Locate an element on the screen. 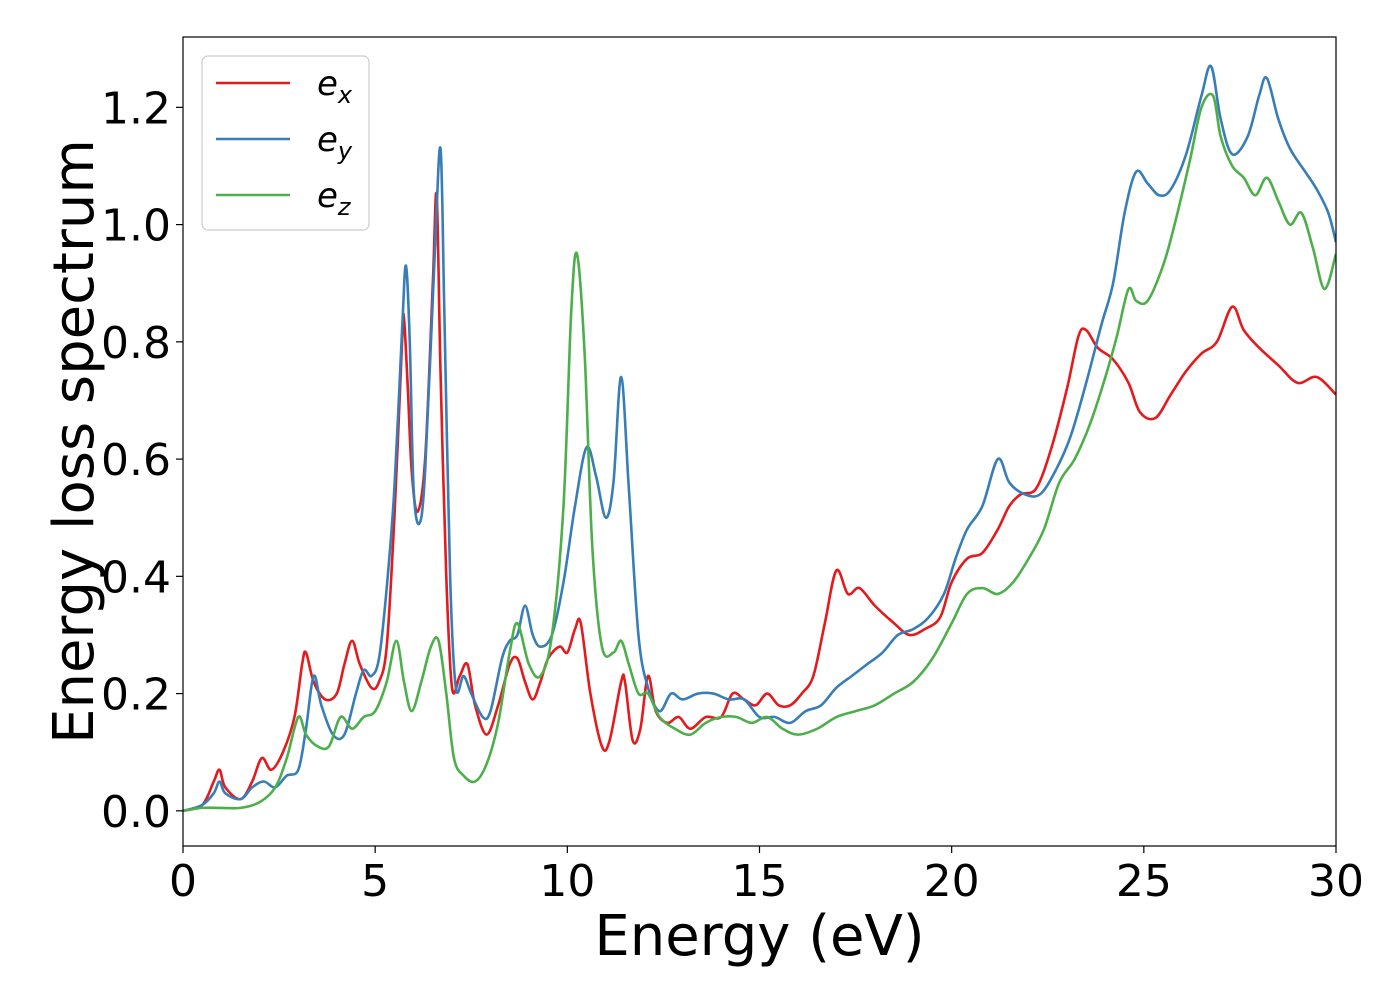 This screenshot has height=1000, width=1400. x-tick-label: 15 is located at coordinates (760, 881).